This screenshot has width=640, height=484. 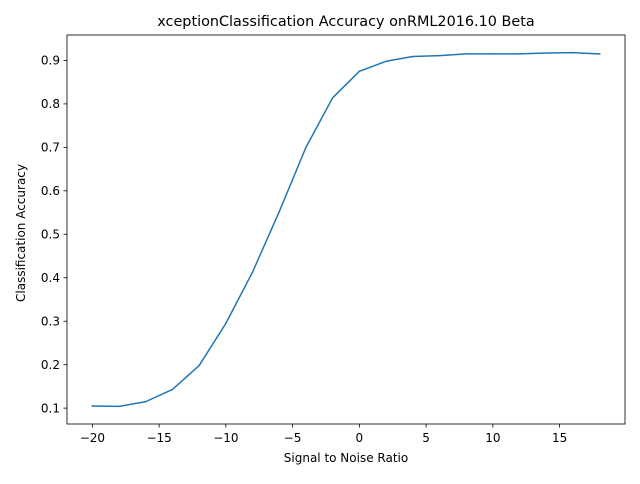 I want to click on x-tick-label: −15, so click(x=158, y=438).